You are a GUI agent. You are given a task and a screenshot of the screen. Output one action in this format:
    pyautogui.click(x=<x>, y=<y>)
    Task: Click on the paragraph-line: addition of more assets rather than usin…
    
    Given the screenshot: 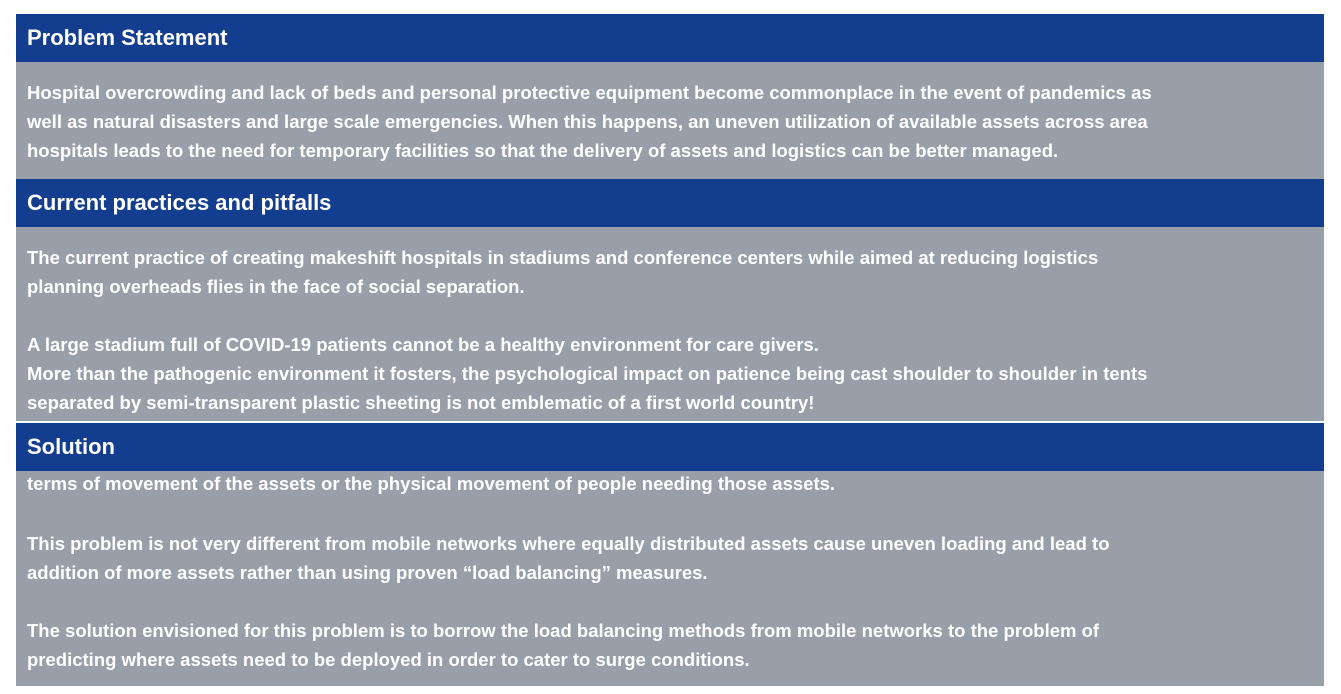 What is the action you would take?
    pyautogui.click(x=367, y=572)
    